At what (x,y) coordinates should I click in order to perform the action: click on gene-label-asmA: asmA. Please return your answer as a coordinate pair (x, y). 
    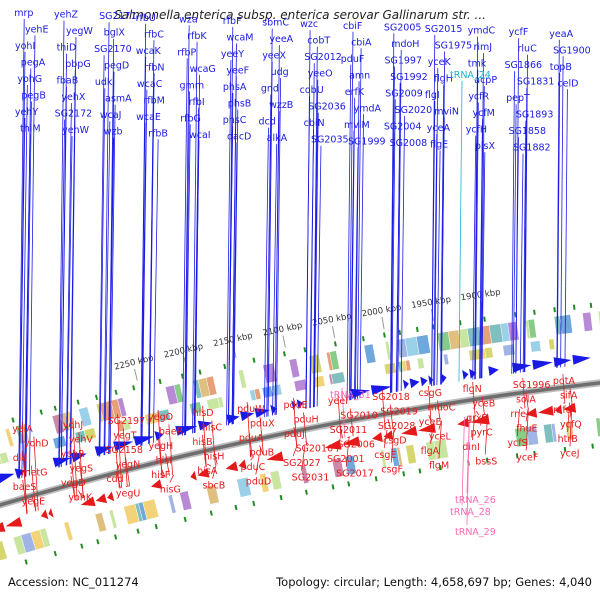
    Looking at the image, I should click on (118, 99).